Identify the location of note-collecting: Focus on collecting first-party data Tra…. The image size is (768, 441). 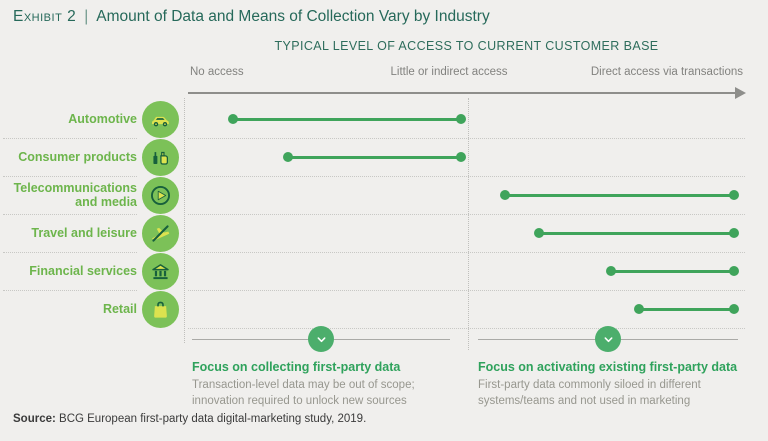
(321, 367).